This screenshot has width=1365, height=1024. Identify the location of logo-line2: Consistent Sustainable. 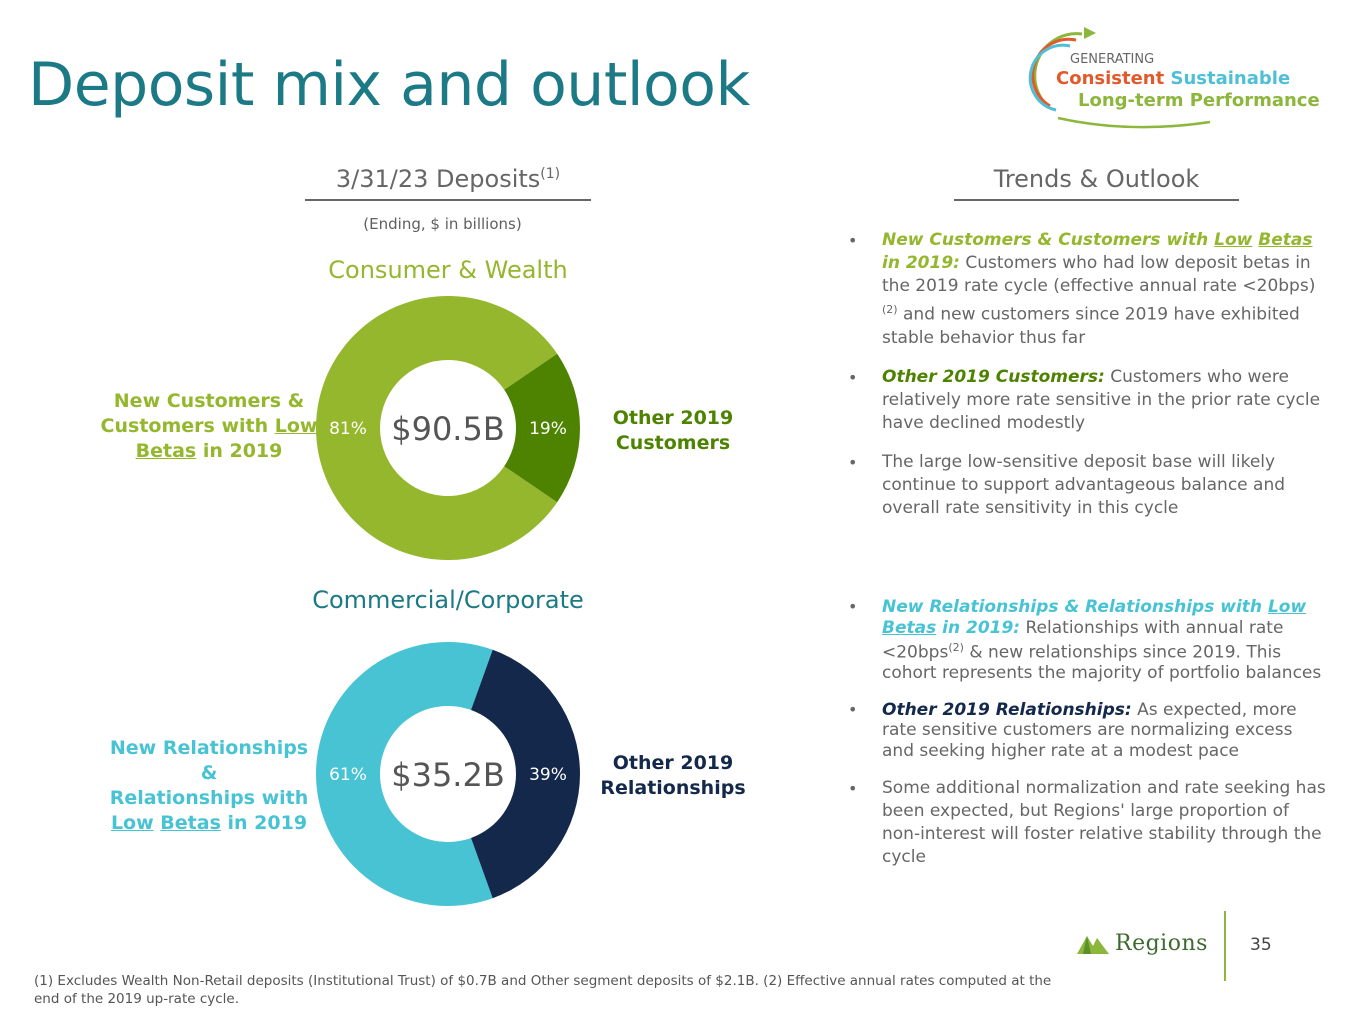
(1173, 78).